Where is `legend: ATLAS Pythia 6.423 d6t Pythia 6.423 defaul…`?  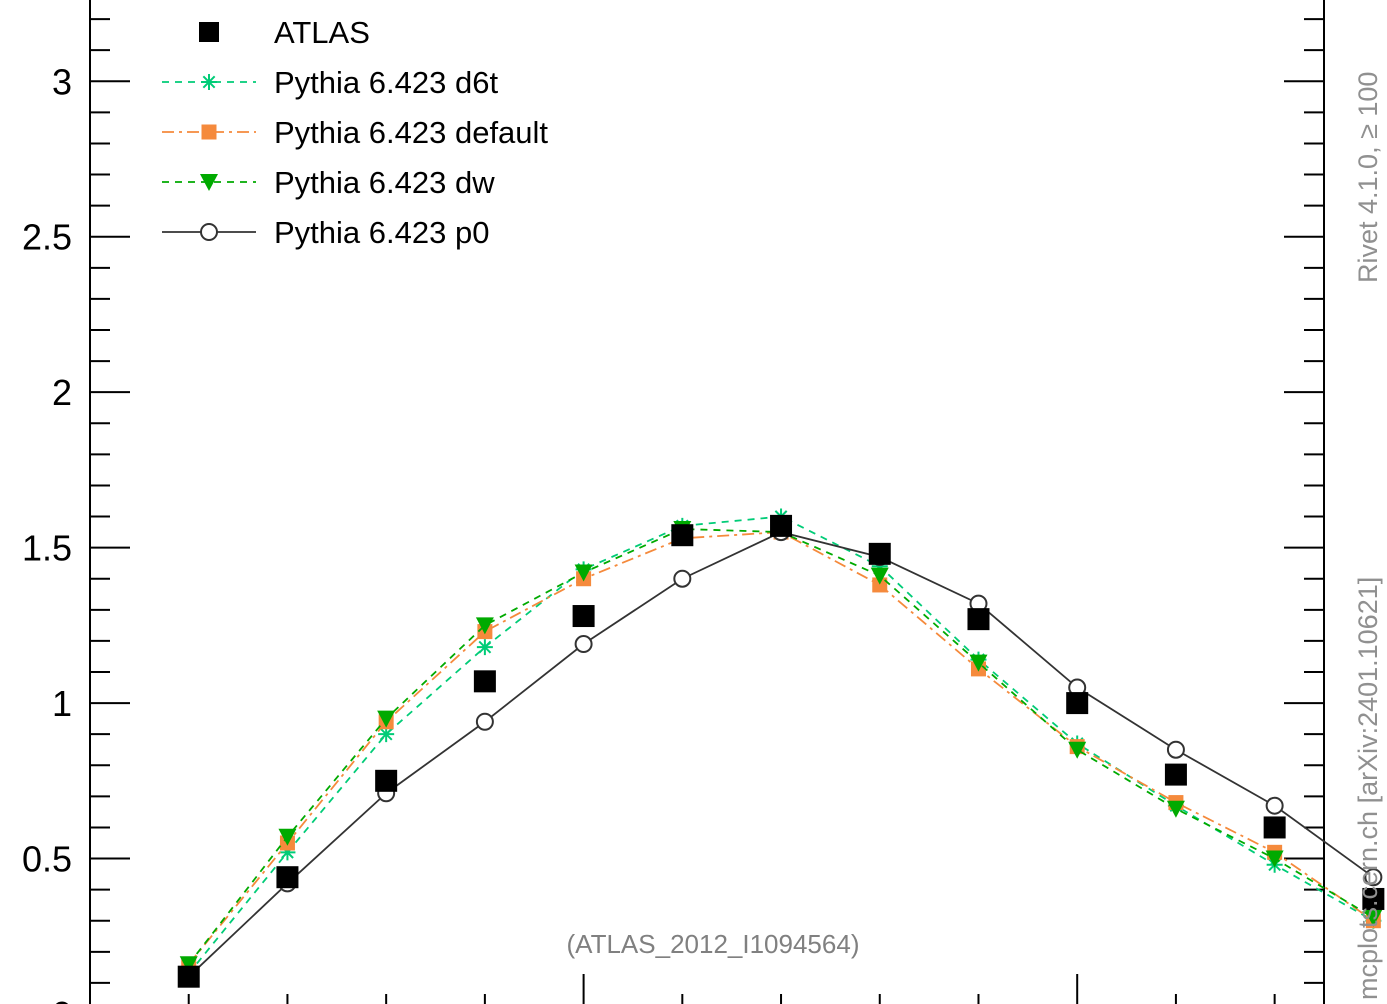
legend: ATLAS Pythia 6.423 d6t Pythia 6.423 defaul… is located at coordinates (355, 132).